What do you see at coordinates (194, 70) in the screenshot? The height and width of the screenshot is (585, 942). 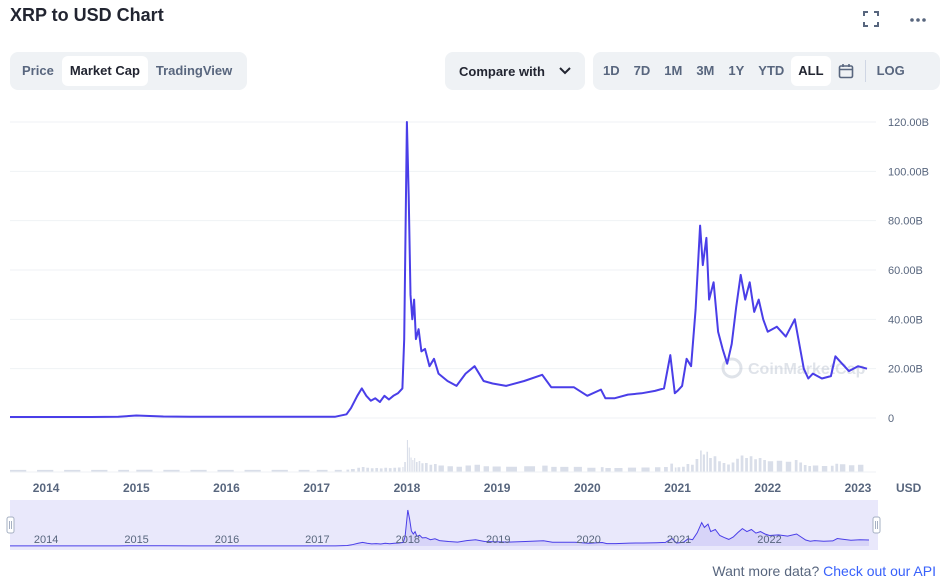 I see `tab-tradingview: TradingView` at bounding box center [194, 70].